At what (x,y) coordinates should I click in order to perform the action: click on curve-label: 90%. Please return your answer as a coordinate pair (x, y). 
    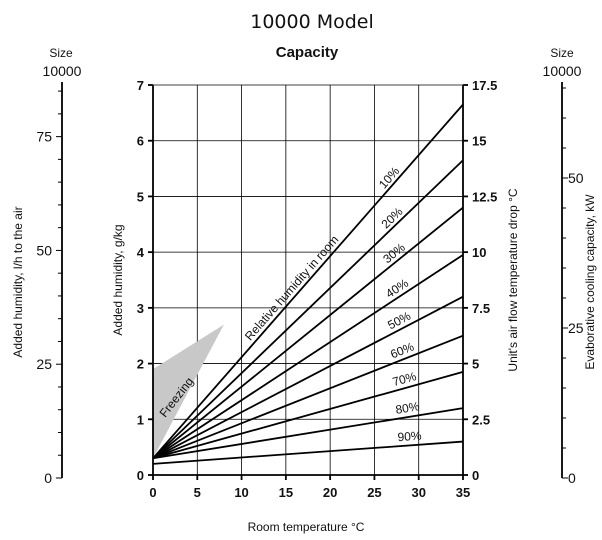
    Looking at the image, I should click on (409, 437).